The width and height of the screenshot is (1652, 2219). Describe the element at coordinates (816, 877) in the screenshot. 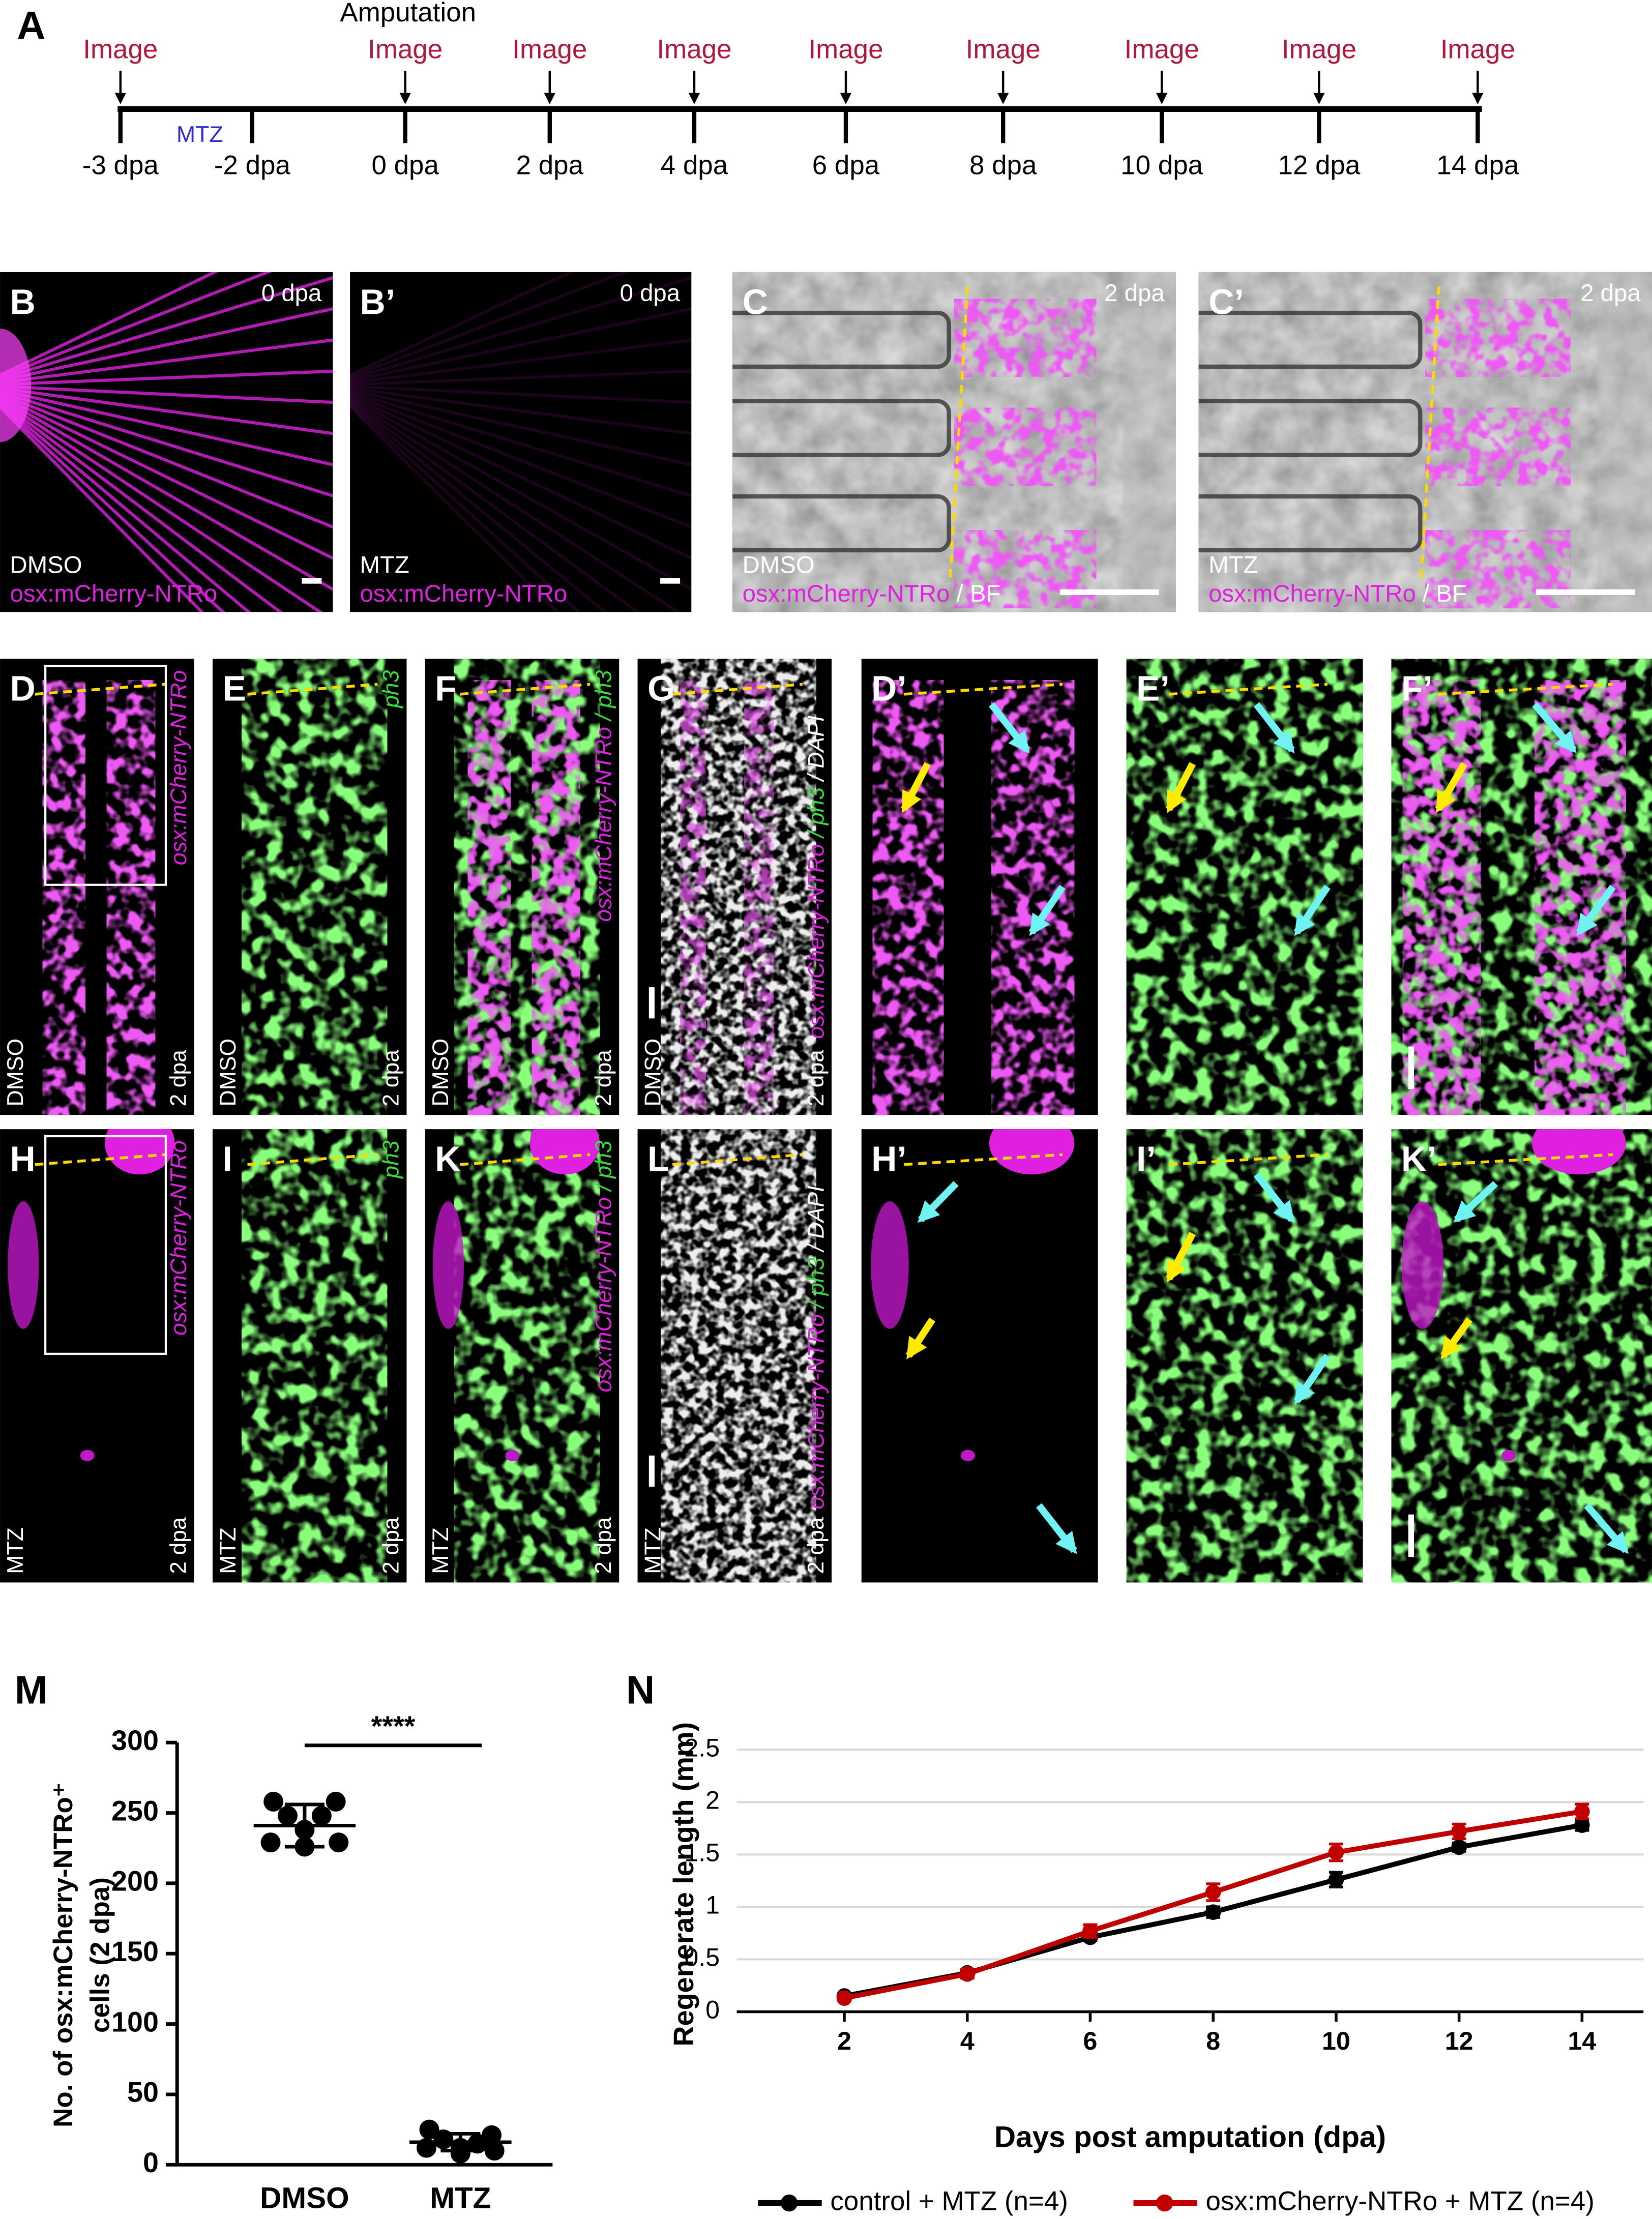

I see `panel-stain: osx:mCherry-NTRo / ph3 / DAPI` at that location.